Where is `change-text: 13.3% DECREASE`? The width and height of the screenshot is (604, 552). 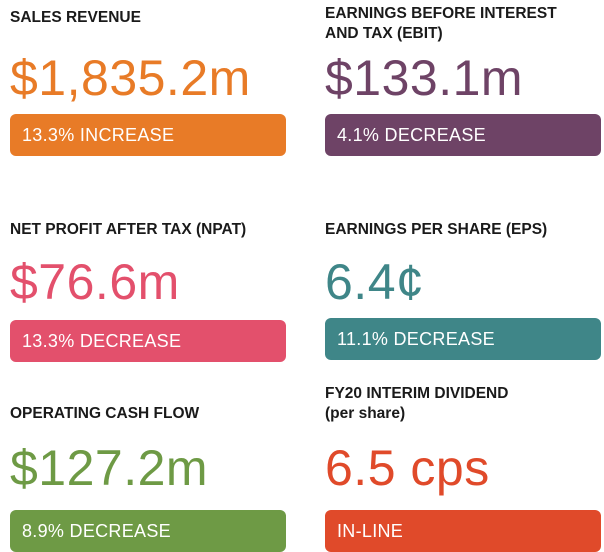
change-text: 13.3% DECREASE is located at coordinates (102, 340).